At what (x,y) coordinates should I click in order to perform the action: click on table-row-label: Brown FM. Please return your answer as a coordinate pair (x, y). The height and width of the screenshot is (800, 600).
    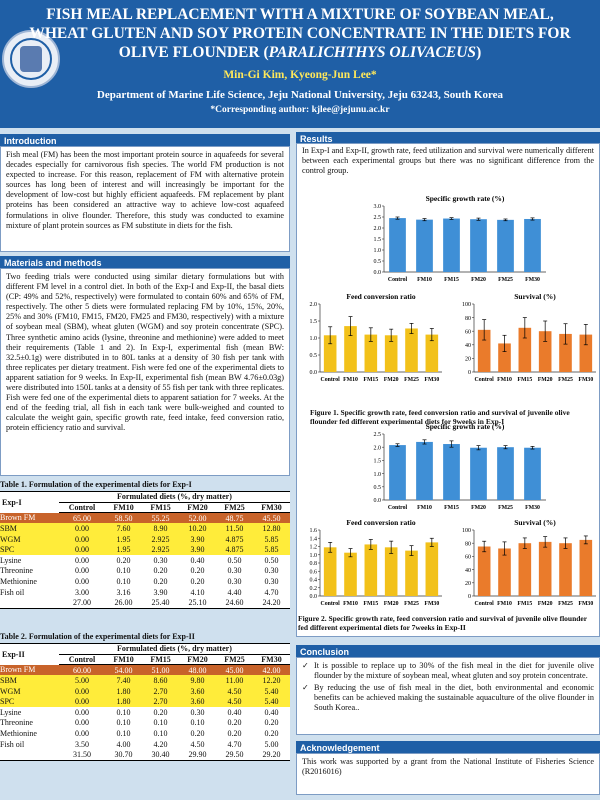
    Looking at the image, I should click on (29, 518).